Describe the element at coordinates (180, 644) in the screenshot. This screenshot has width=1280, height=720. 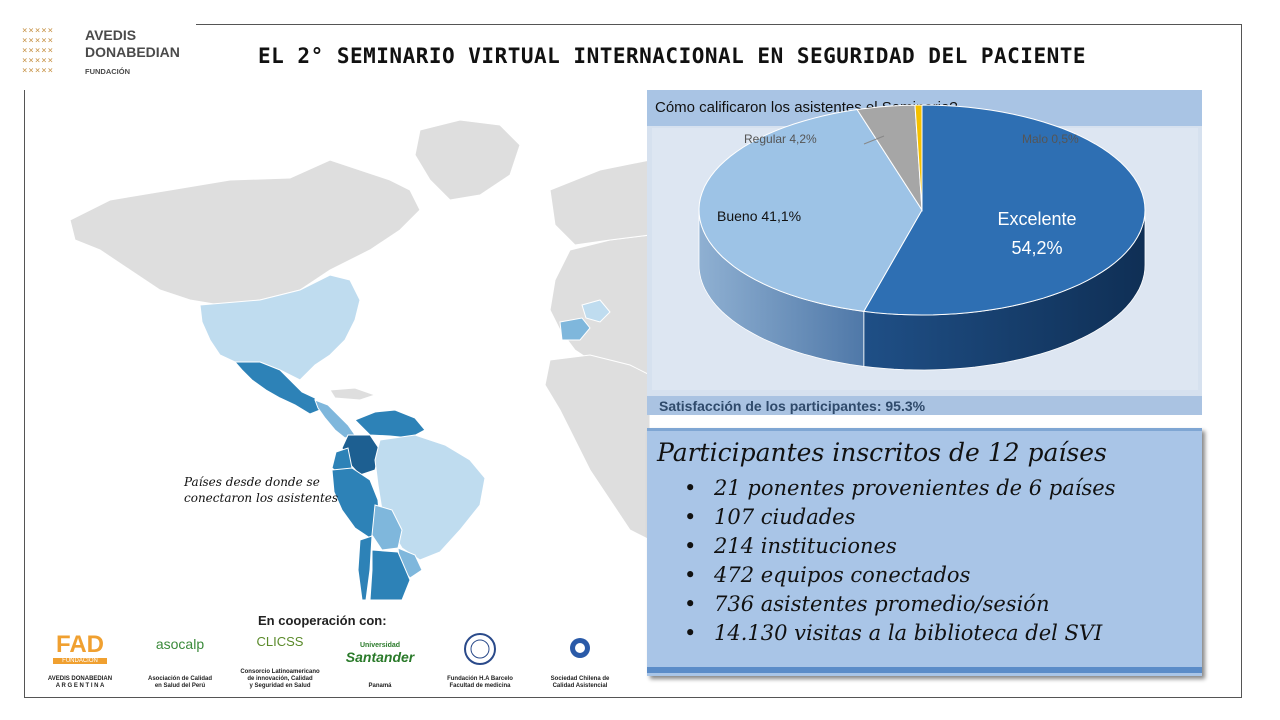
I see `asocalp-logo-icon: asocalp` at that location.